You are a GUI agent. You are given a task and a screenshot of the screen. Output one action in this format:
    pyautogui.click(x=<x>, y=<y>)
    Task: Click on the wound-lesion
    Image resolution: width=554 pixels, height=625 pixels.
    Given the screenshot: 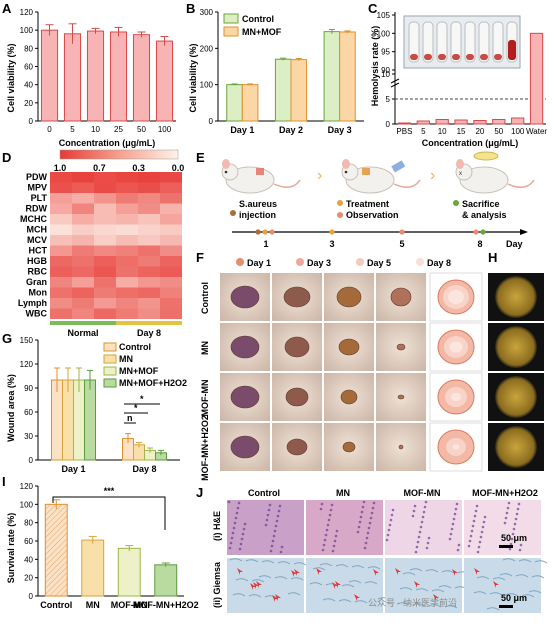 What is the action you would take?
    pyautogui.click(x=349, y=447)
    